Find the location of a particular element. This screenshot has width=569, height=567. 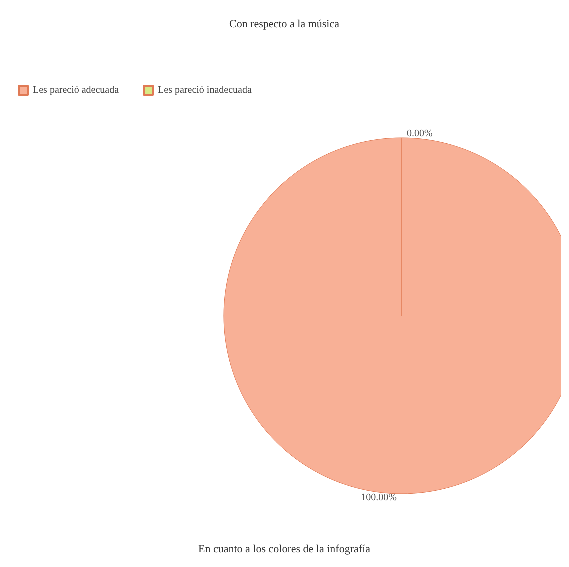

text: 0.00% is located at coordinates (420, 134).